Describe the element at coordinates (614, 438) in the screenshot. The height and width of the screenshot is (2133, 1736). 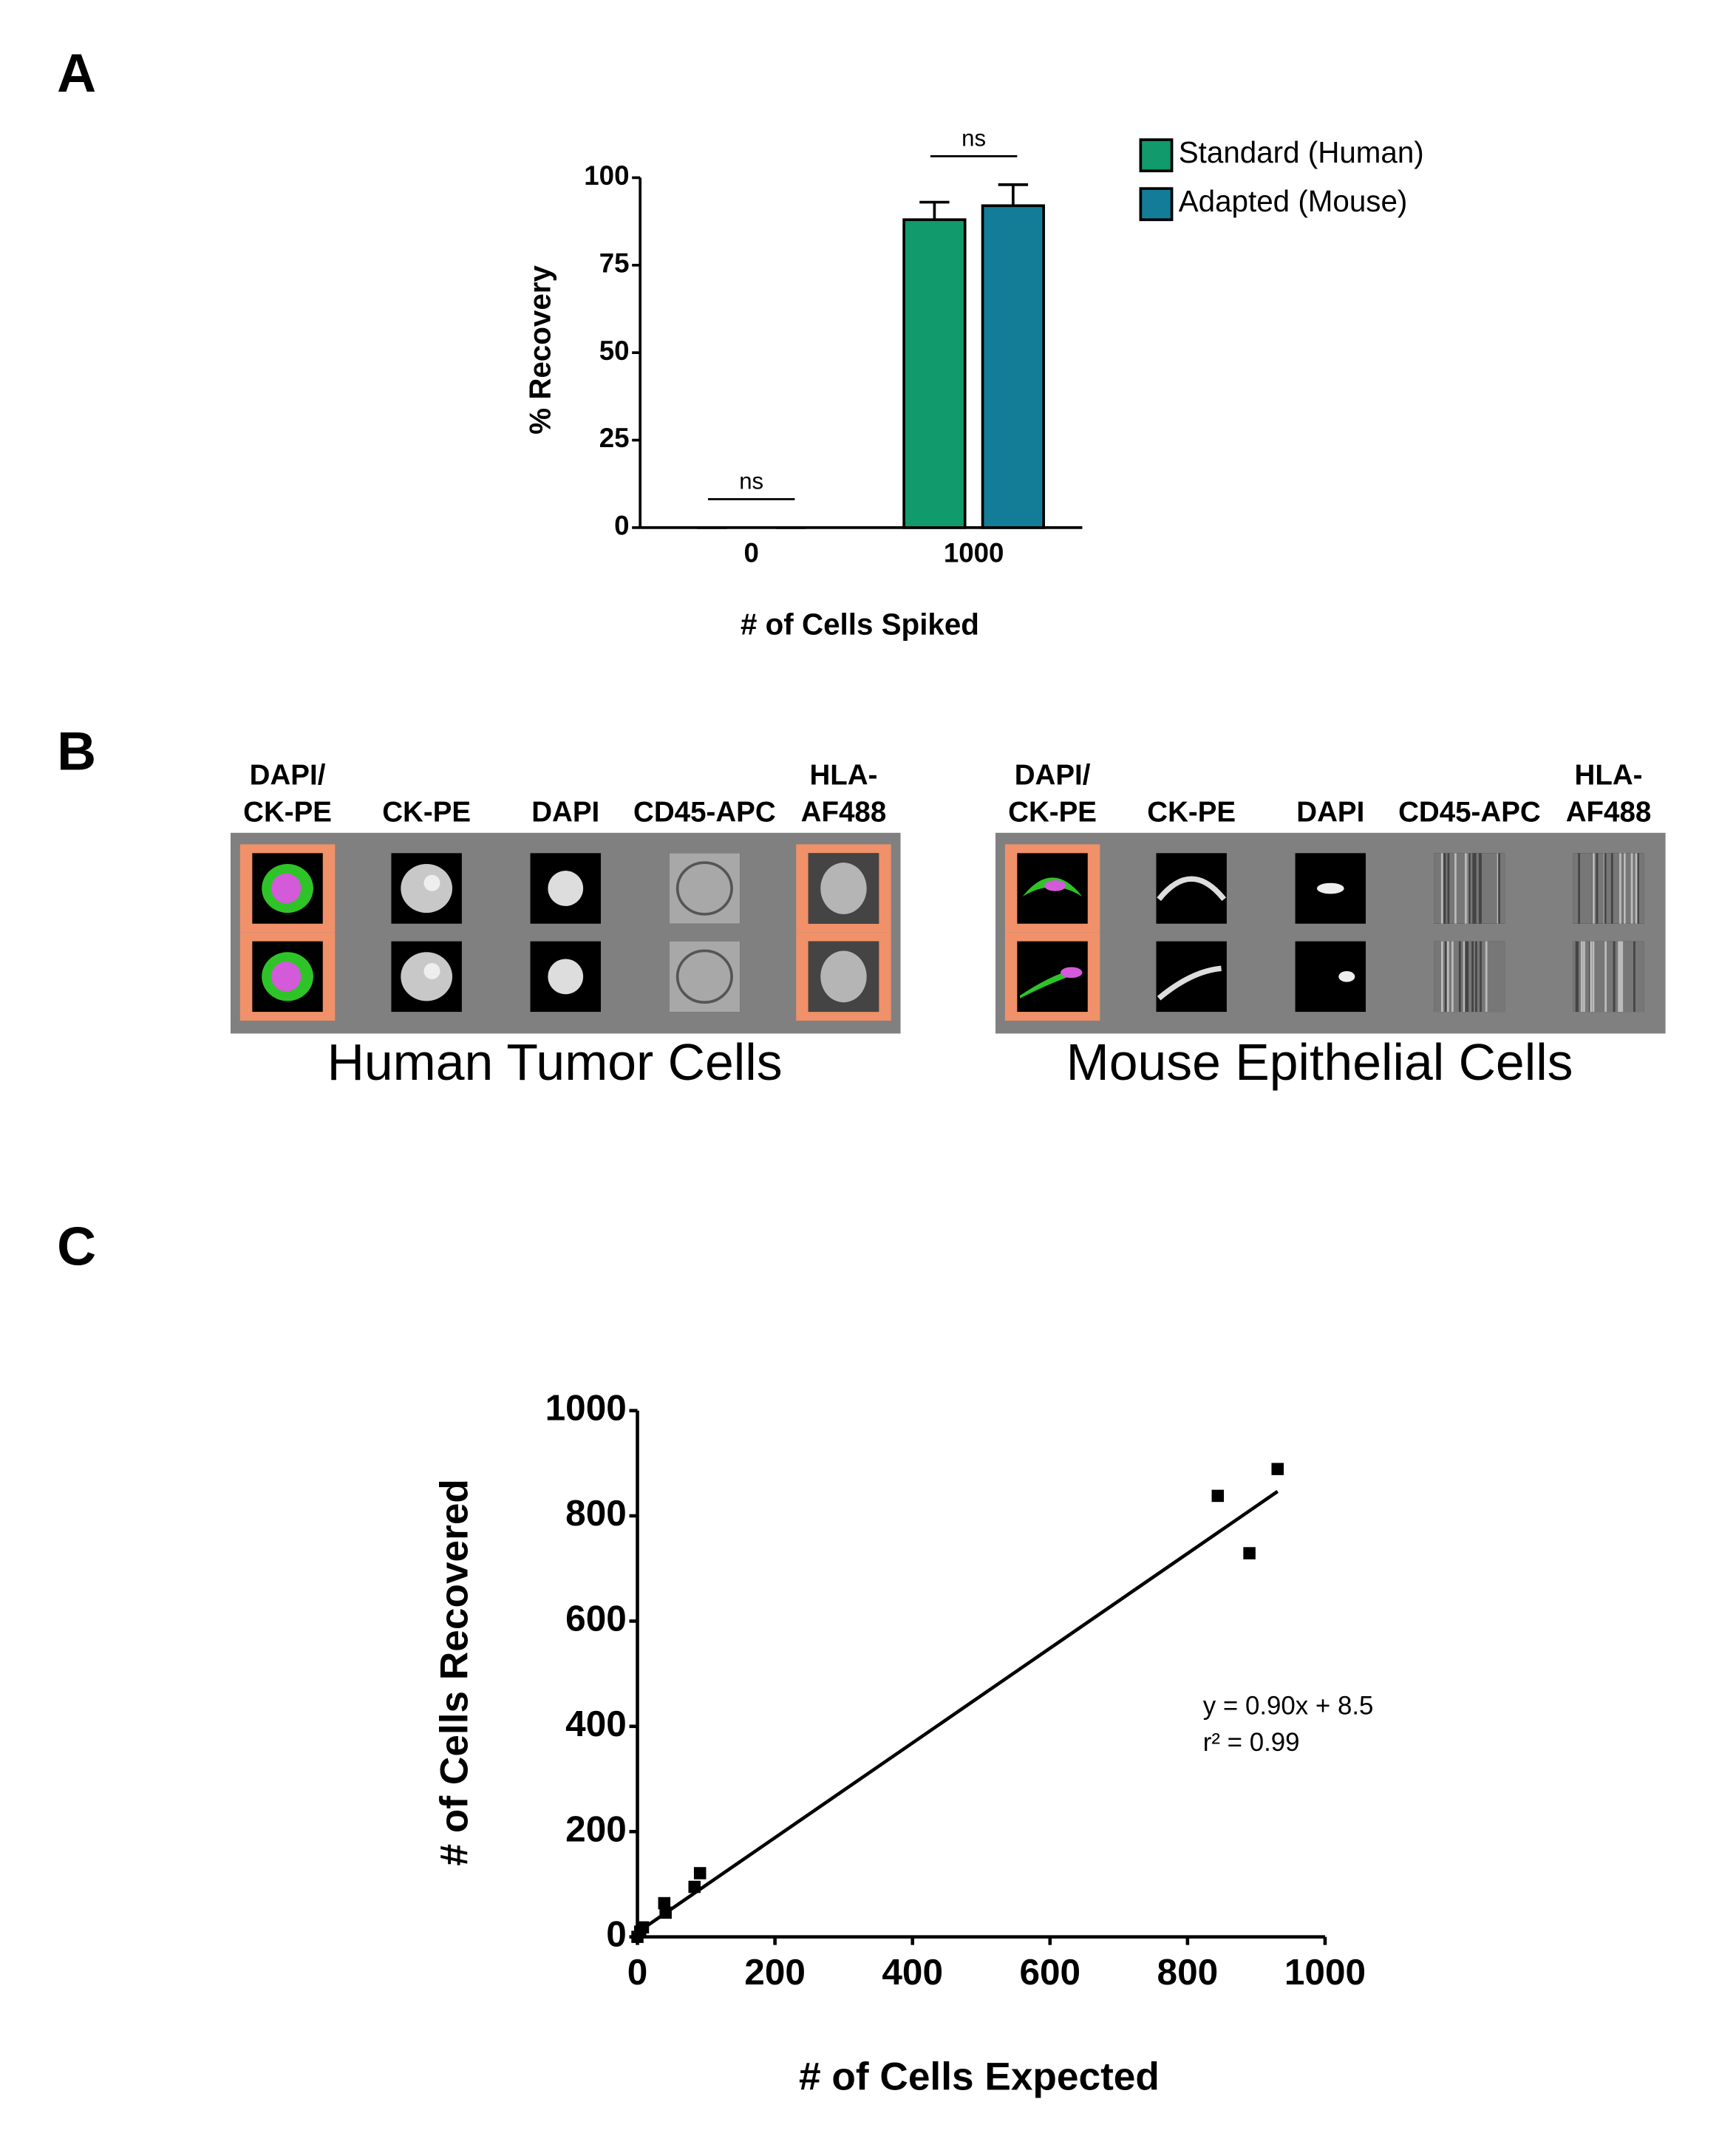
I see `y-tick-label: 25` at that location.